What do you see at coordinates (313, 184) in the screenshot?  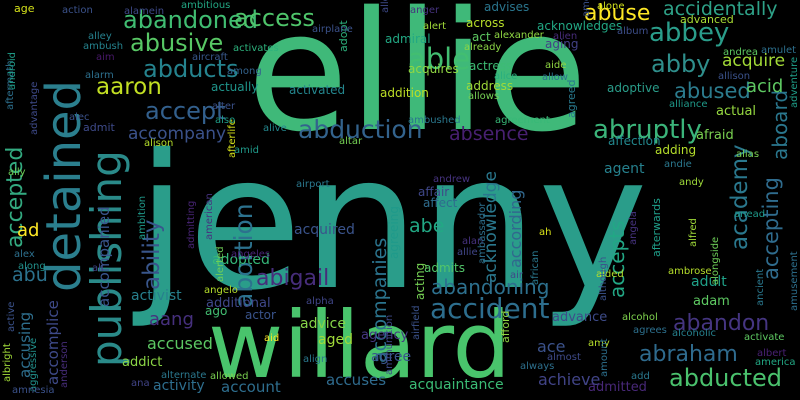 I see `word: airport` at bounding box center [313, 184].